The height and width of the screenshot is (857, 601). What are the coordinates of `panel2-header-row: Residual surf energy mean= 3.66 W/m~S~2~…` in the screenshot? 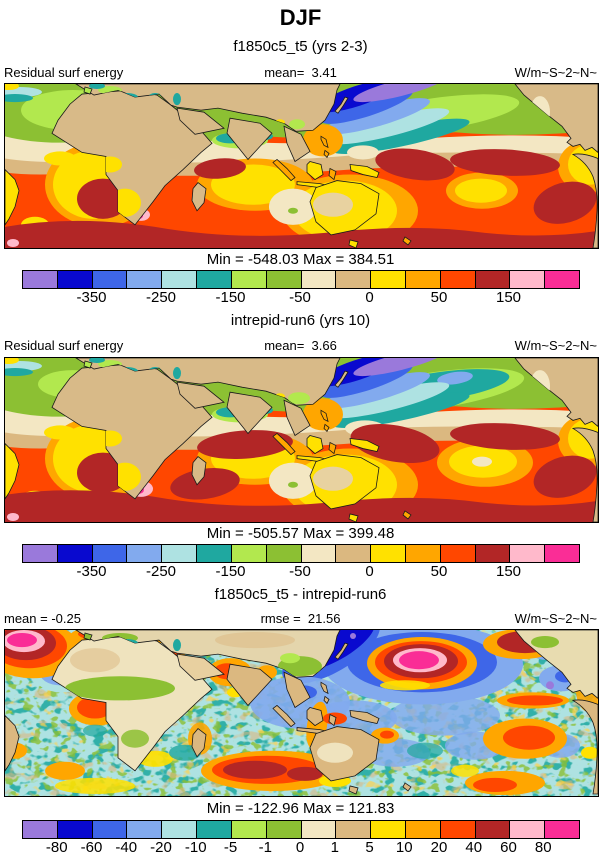 It's located at (300, 345).